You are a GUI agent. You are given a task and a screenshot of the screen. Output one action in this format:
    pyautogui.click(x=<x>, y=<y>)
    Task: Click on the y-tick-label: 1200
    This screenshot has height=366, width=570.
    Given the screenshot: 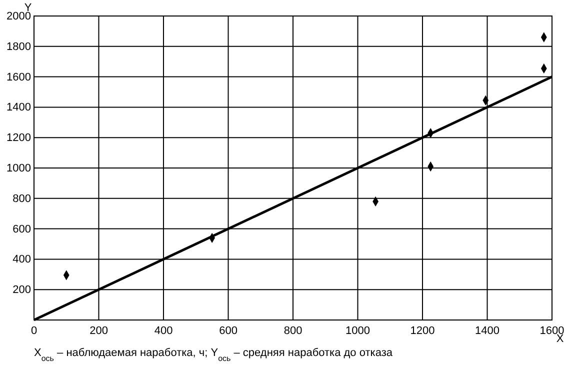 What is the action you would take?
    pyautogui.click(x=18, y=138)
    